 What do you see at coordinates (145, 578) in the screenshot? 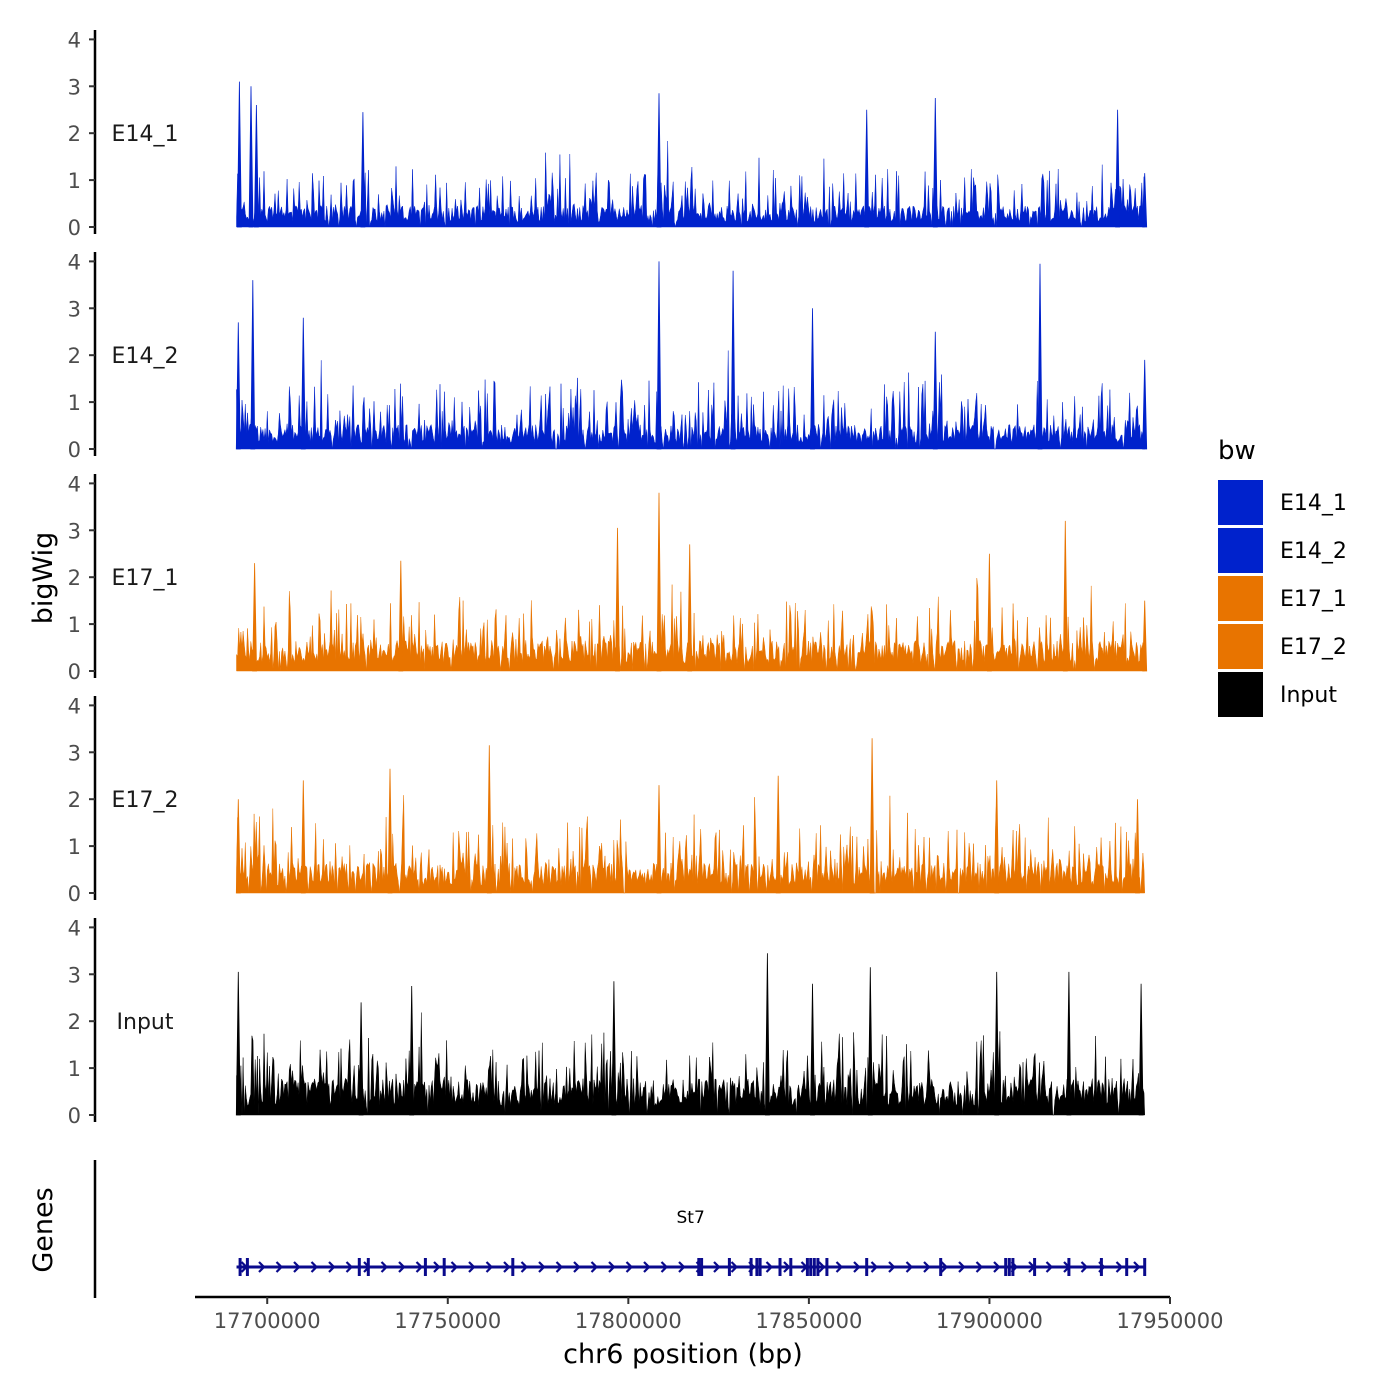
I see `track-label: E17_1` at bounding box center [145, 578].